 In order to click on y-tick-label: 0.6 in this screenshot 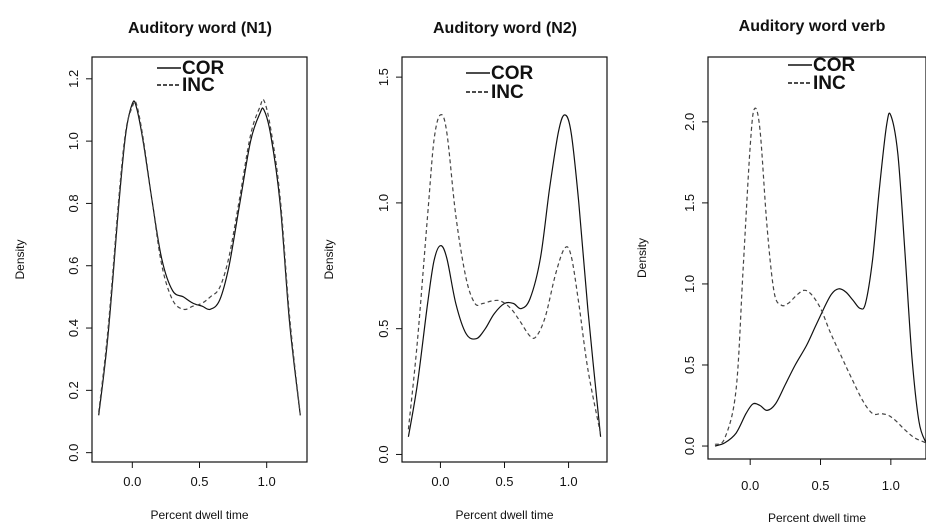, I will do `click(73, 266)`.